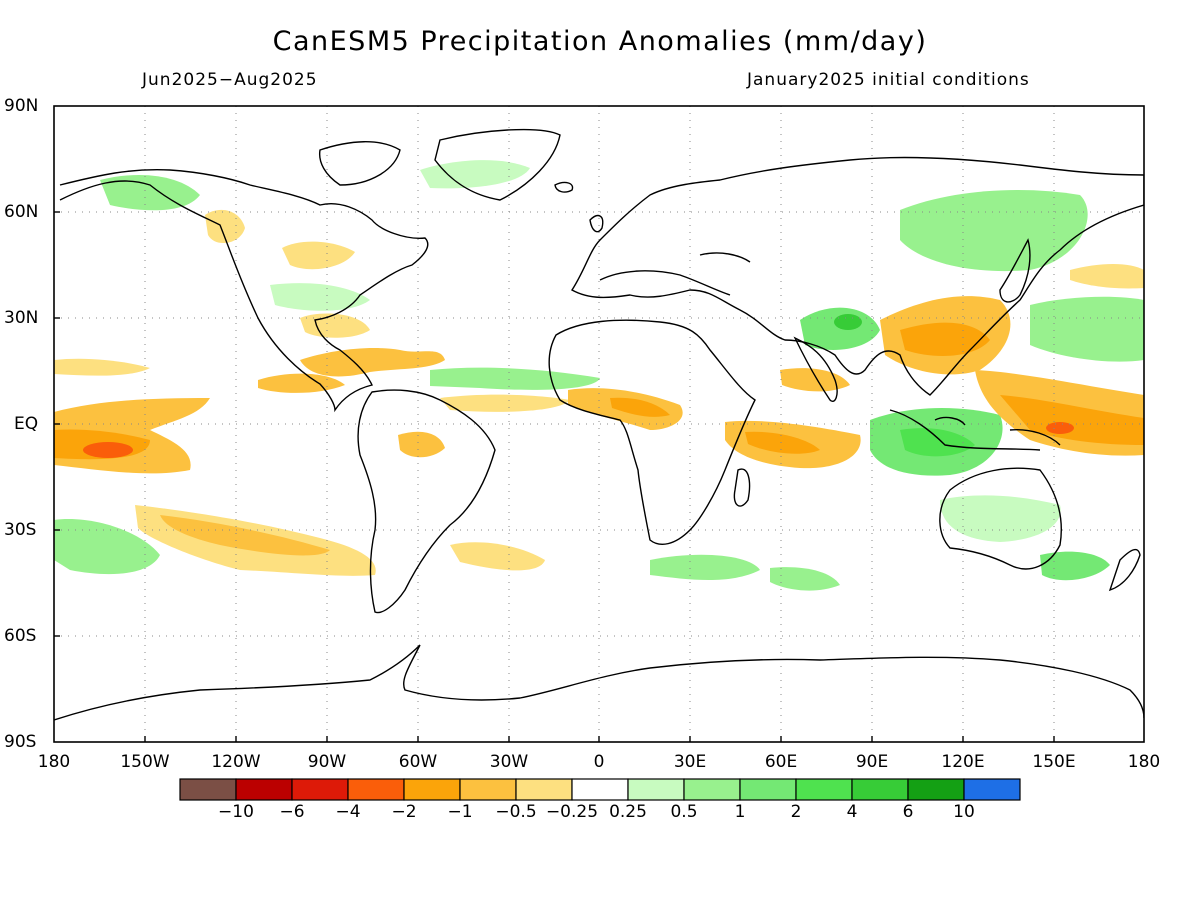  I want to click on season-label: Jun2025−Aug2025, so click(230, 80).